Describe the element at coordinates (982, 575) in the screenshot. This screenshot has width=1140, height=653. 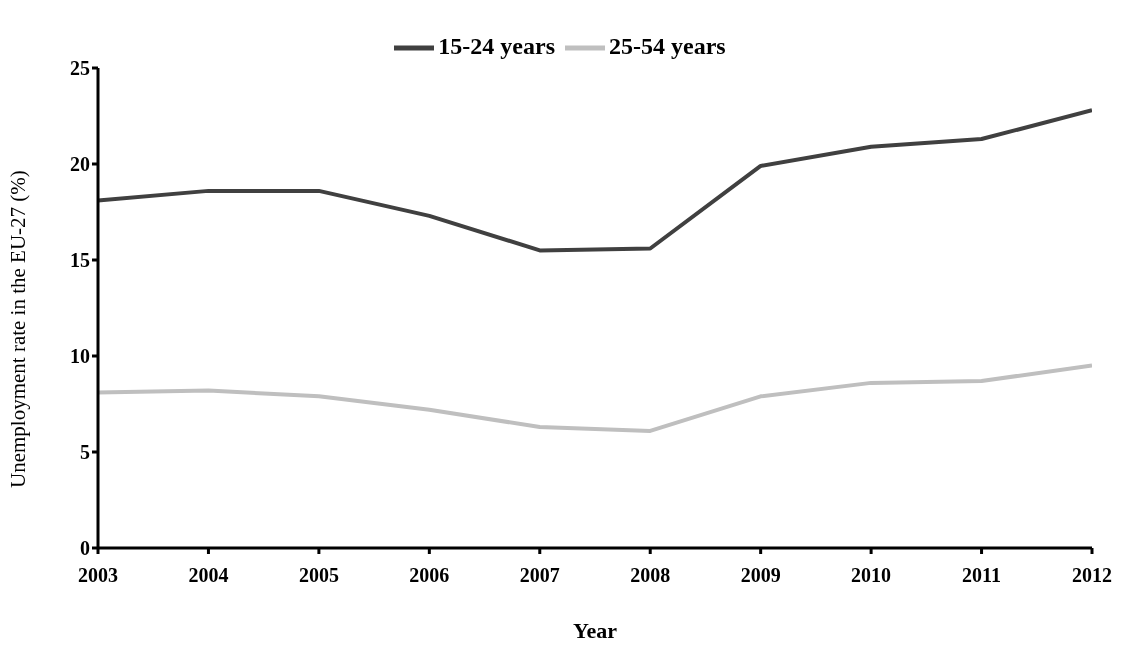
I see `x-tick-label: 2011` at that location.